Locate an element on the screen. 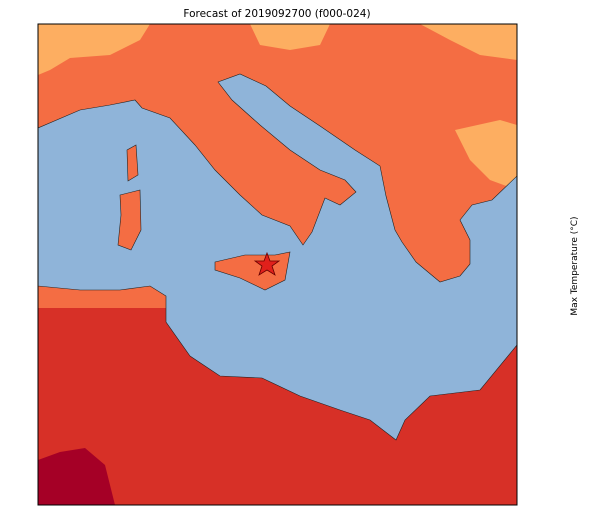 This screenshot has height=529, width=592. title: Forecast of 2019092700 (f000-024) is located at coordinates (276, 14).